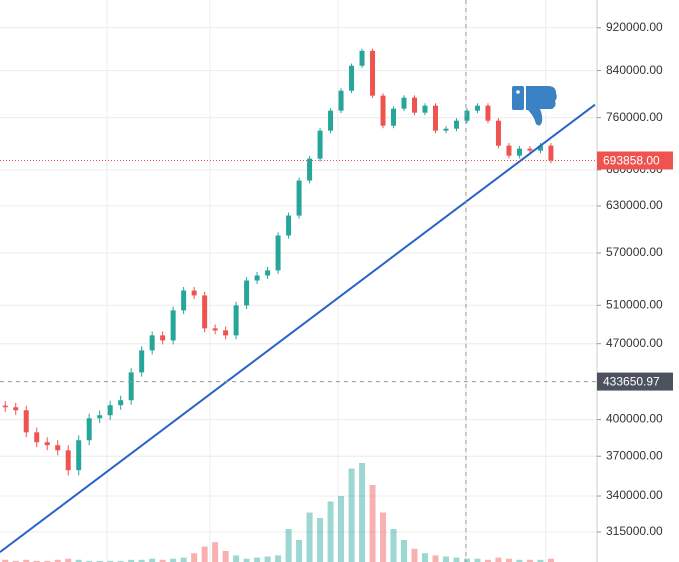 The width and height of the screenshot is (679, 562). Describe the element at coordinates (634, 252) in the screenshot. I see `y-tick-label: 570000.00` at that location.